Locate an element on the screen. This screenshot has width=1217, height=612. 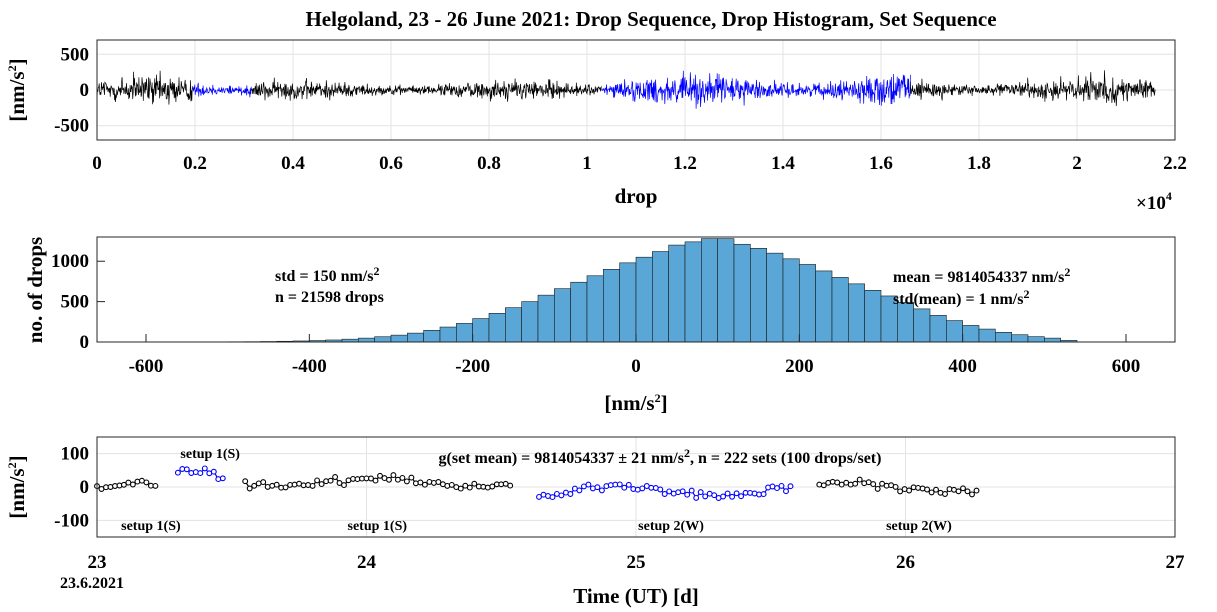
std-main: std = 150 nm/s is located at coordinates (324, 276).